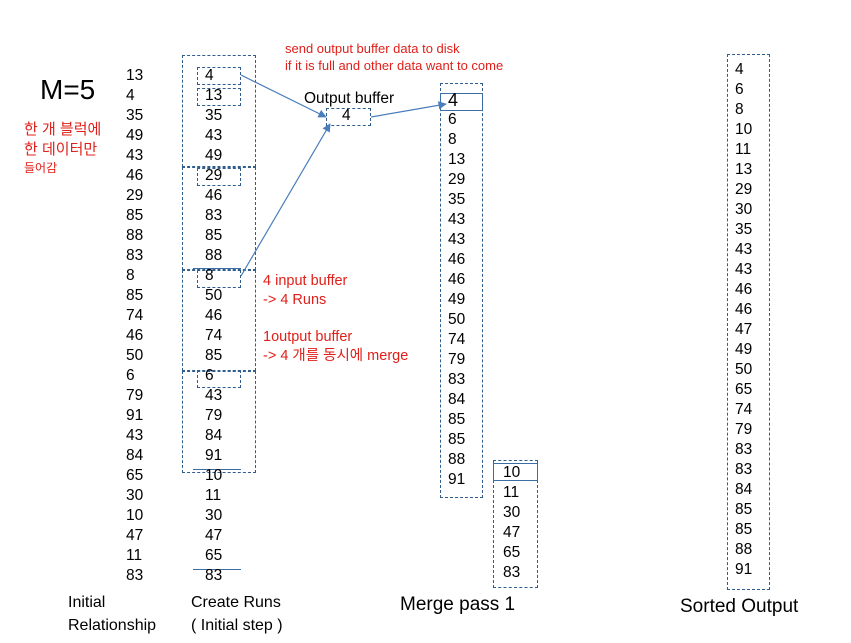  What do you see at coordinates (744, 349) in the screenshot?
I see `sorted-value: 49` at bounding box center [744, 349].